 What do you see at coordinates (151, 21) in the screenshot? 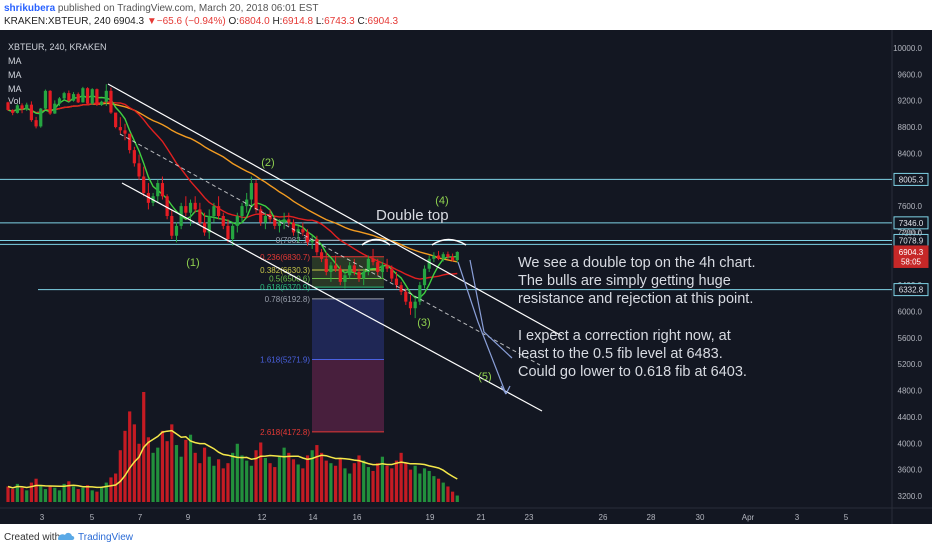
I see `down-triangle-icon: ▼` at bounding box center [151, 21].